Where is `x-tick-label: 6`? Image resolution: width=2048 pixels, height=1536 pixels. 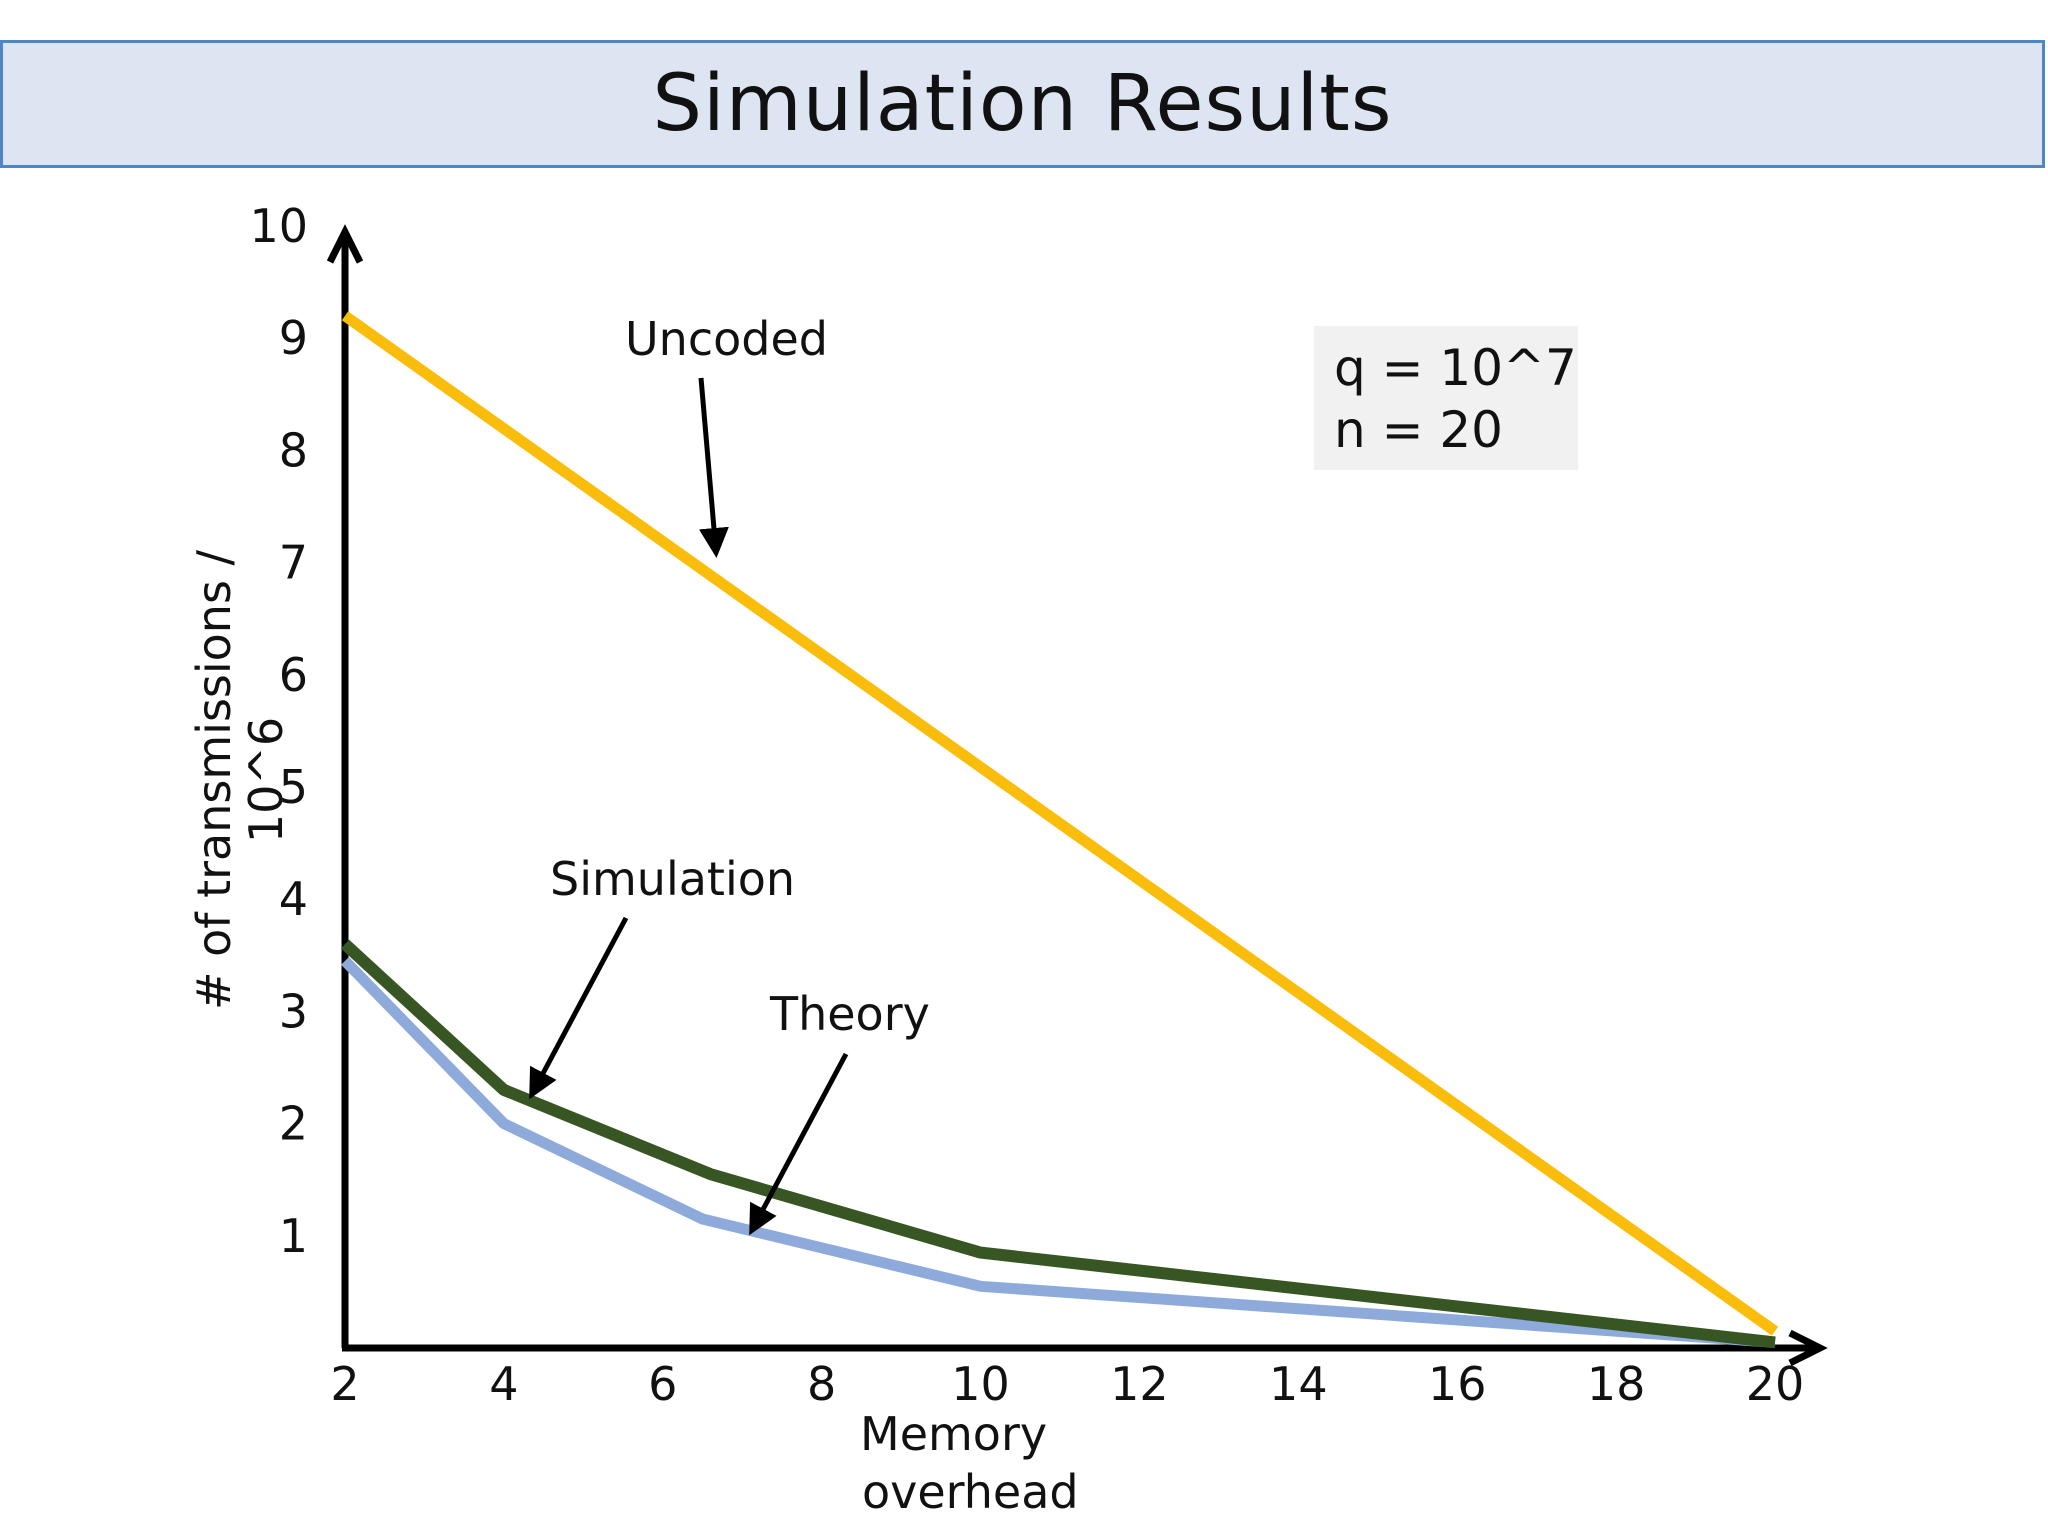
x-tick-label: 6 is located at coordinates (662, 1384).